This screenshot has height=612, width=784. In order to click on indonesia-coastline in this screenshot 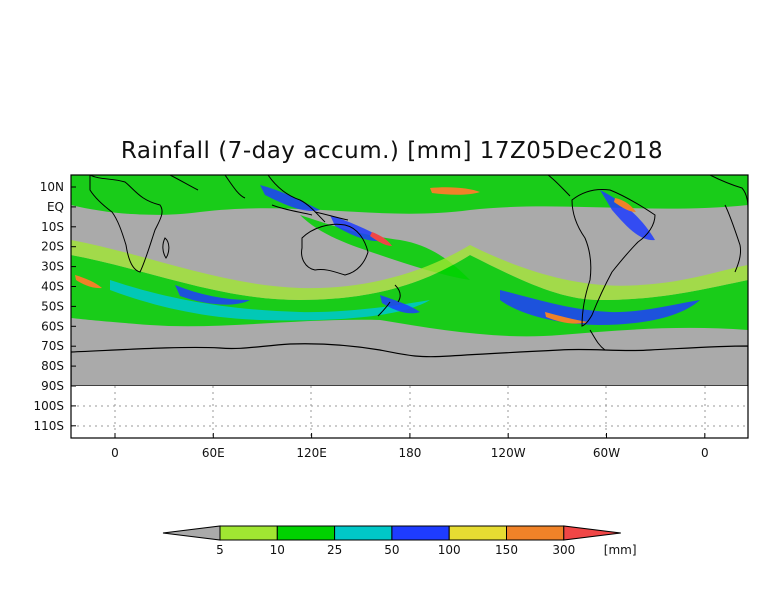, I will do `click(310, 212)`.